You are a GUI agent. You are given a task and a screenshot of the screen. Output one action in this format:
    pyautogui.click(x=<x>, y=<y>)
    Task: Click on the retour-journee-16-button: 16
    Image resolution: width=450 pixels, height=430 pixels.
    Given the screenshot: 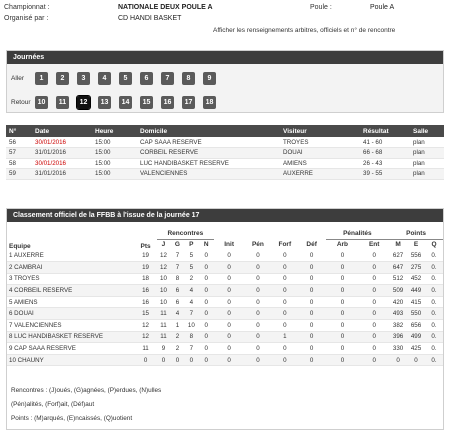 What is the action you would take?
    pyautogui.click(x=167, y=102)
    